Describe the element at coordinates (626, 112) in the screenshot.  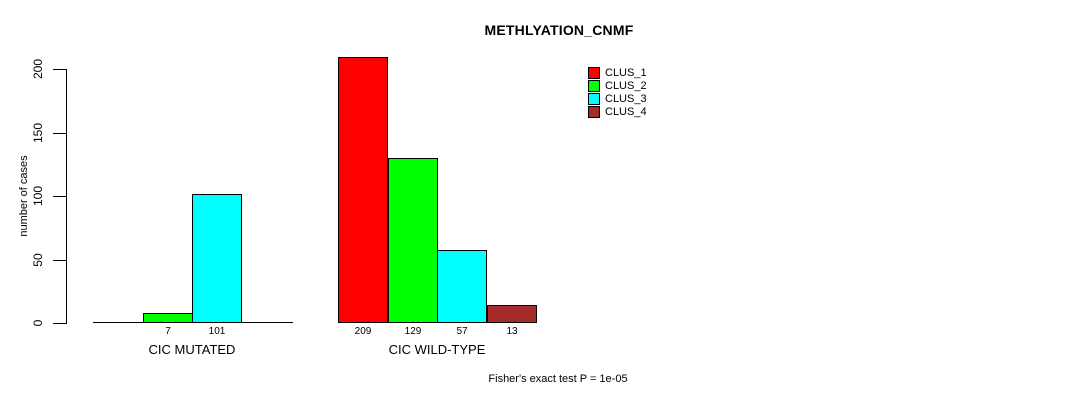
I see `legend-label-clus_4: CLUS_4` at that location.